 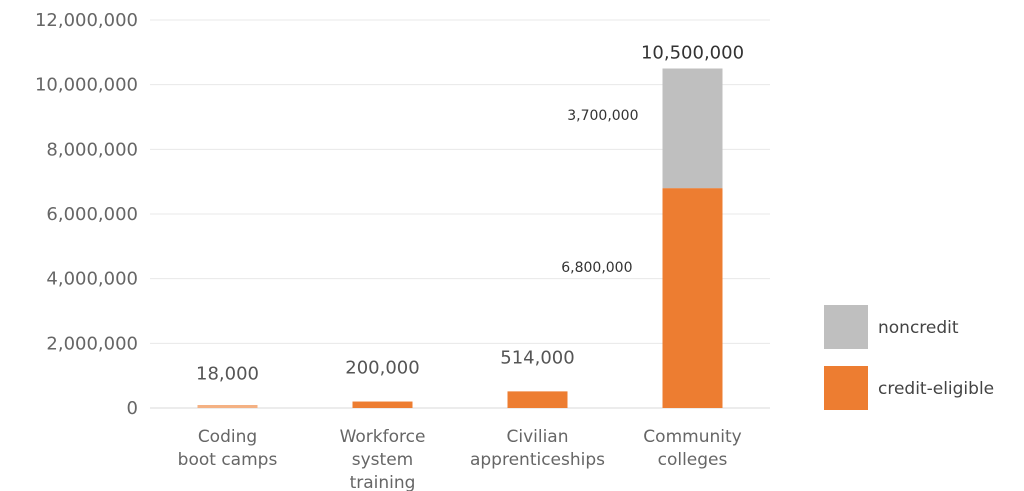 I want to click on bar-total-label: 10,500,000, so click(x=692, y=53).